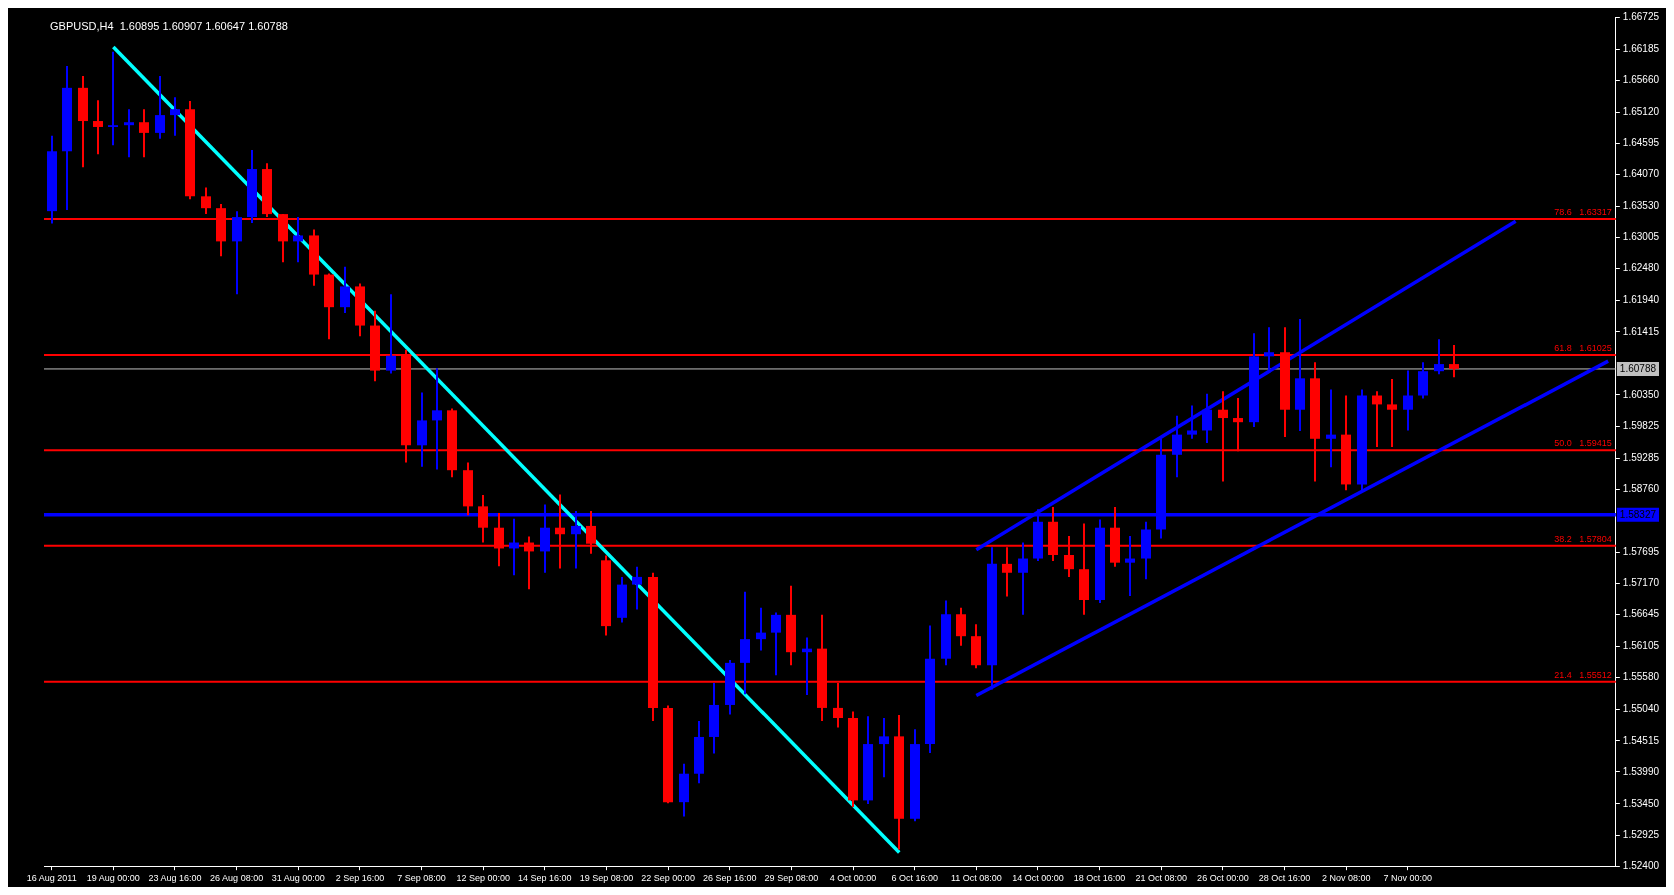 This screenshot has width=1674, height=895. What do you see at coordinates (1284, 878) in the screenshot?
I see `x-tick-label: 28 Oct 16:00` at bounding box center [1284, 878].